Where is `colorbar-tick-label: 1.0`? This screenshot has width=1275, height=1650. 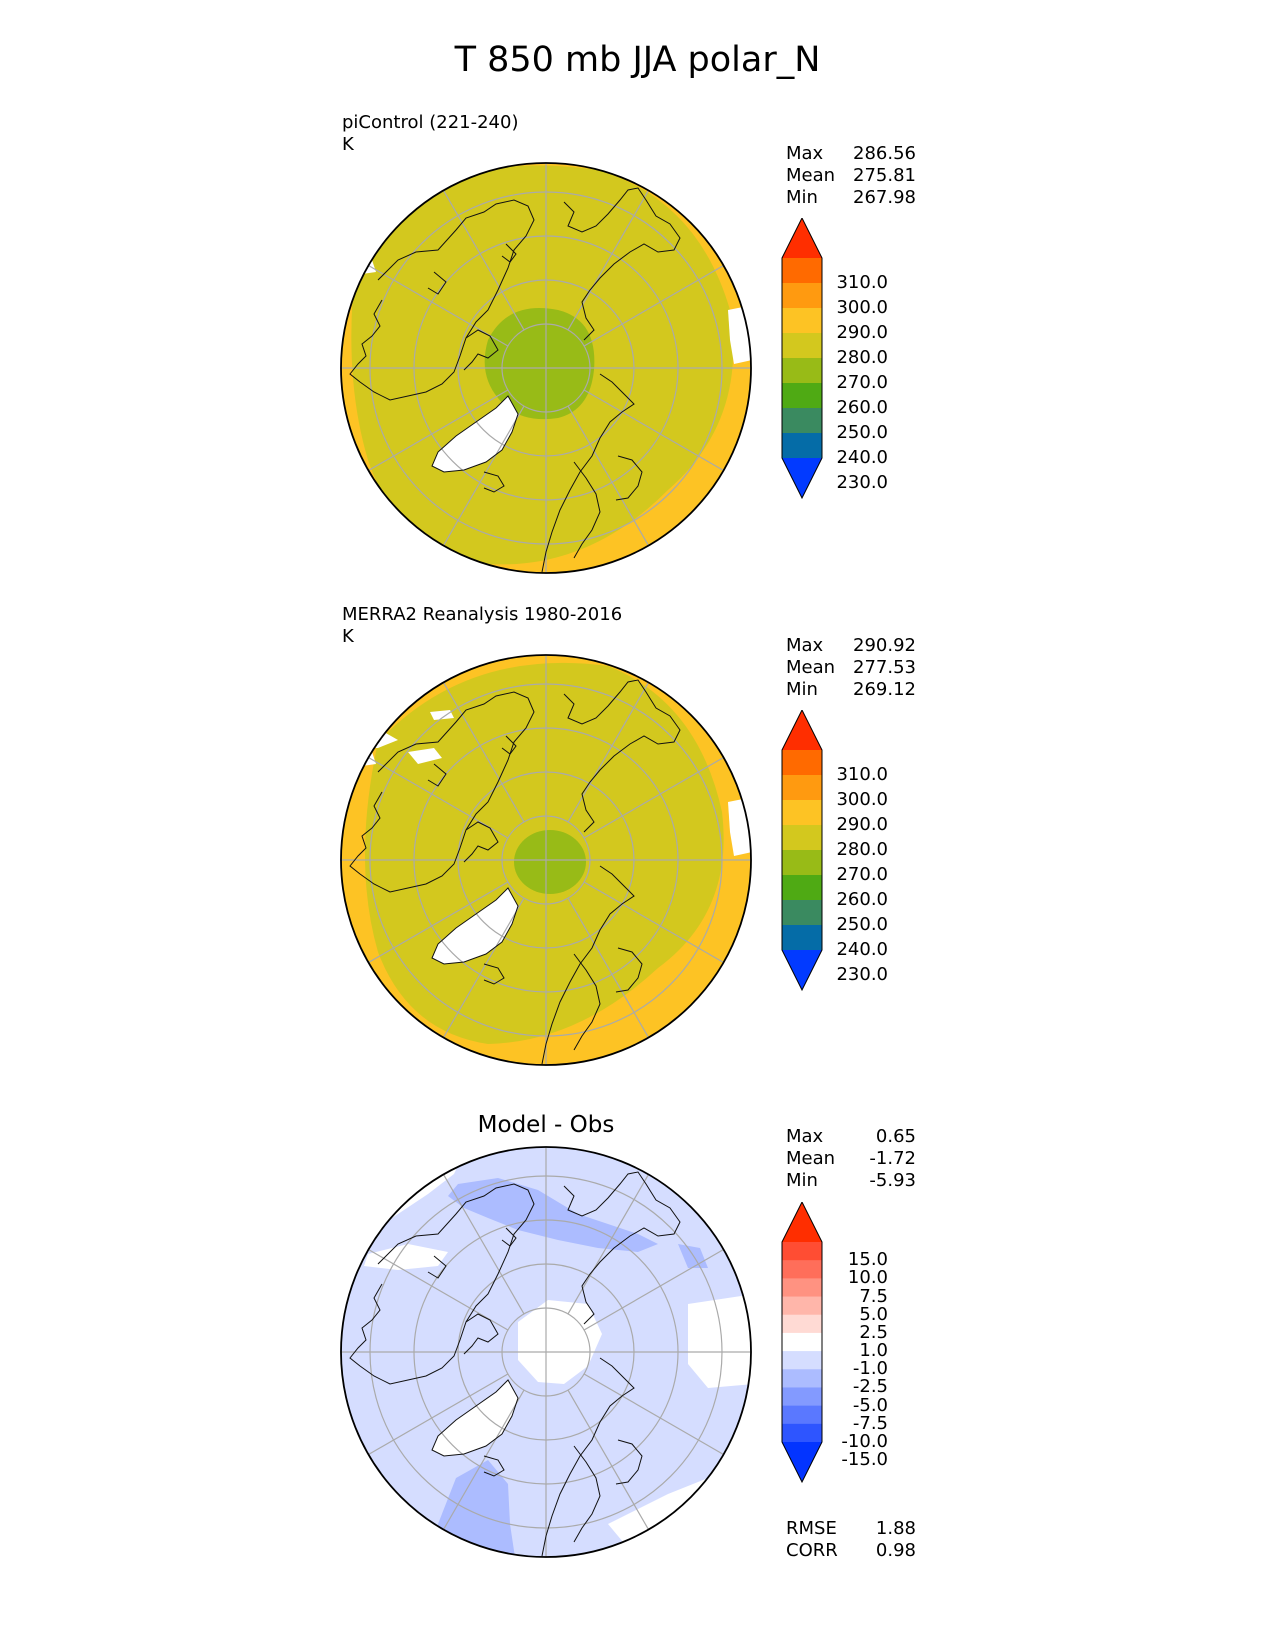
colorbar-tick-label: 1.0 is located at coordinates (873, 1351).